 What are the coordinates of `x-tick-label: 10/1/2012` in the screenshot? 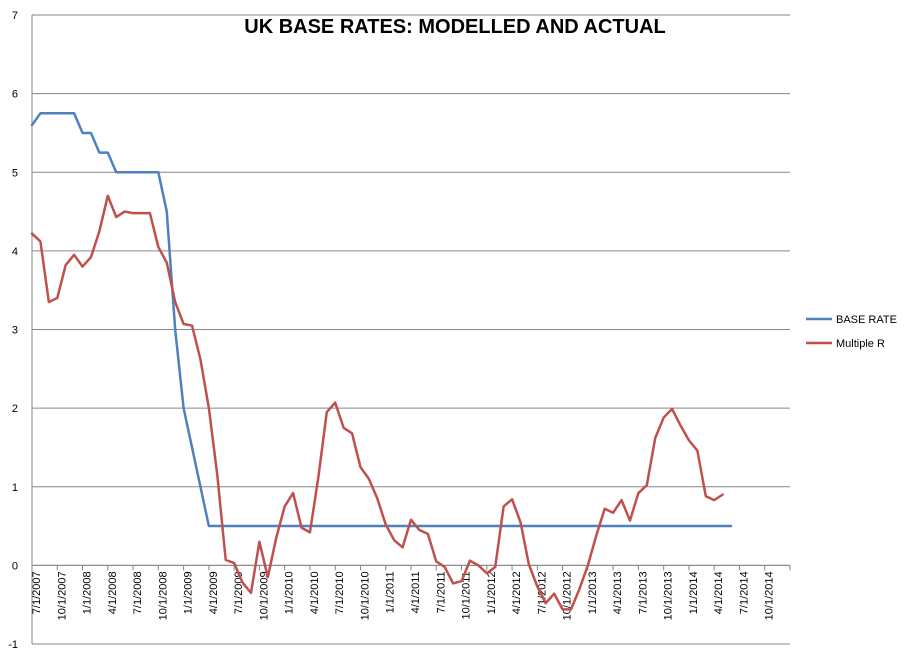 It's located at (568, 595).